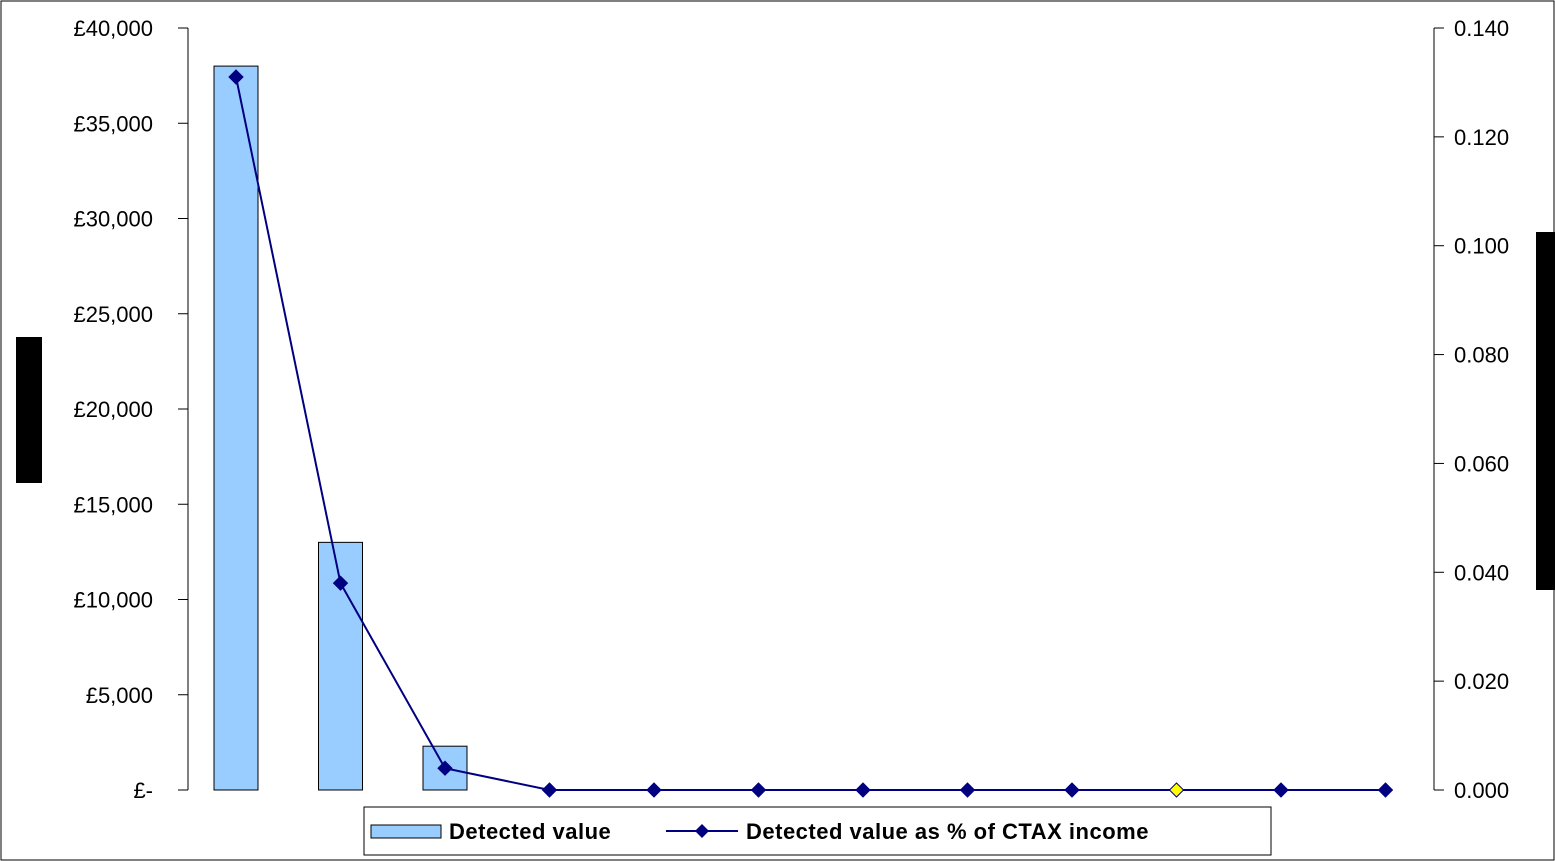  What do you see at coordinates (406, 831) in the screenshot?
I see `legend-bar-swatch` at bounding box center [406, 831].